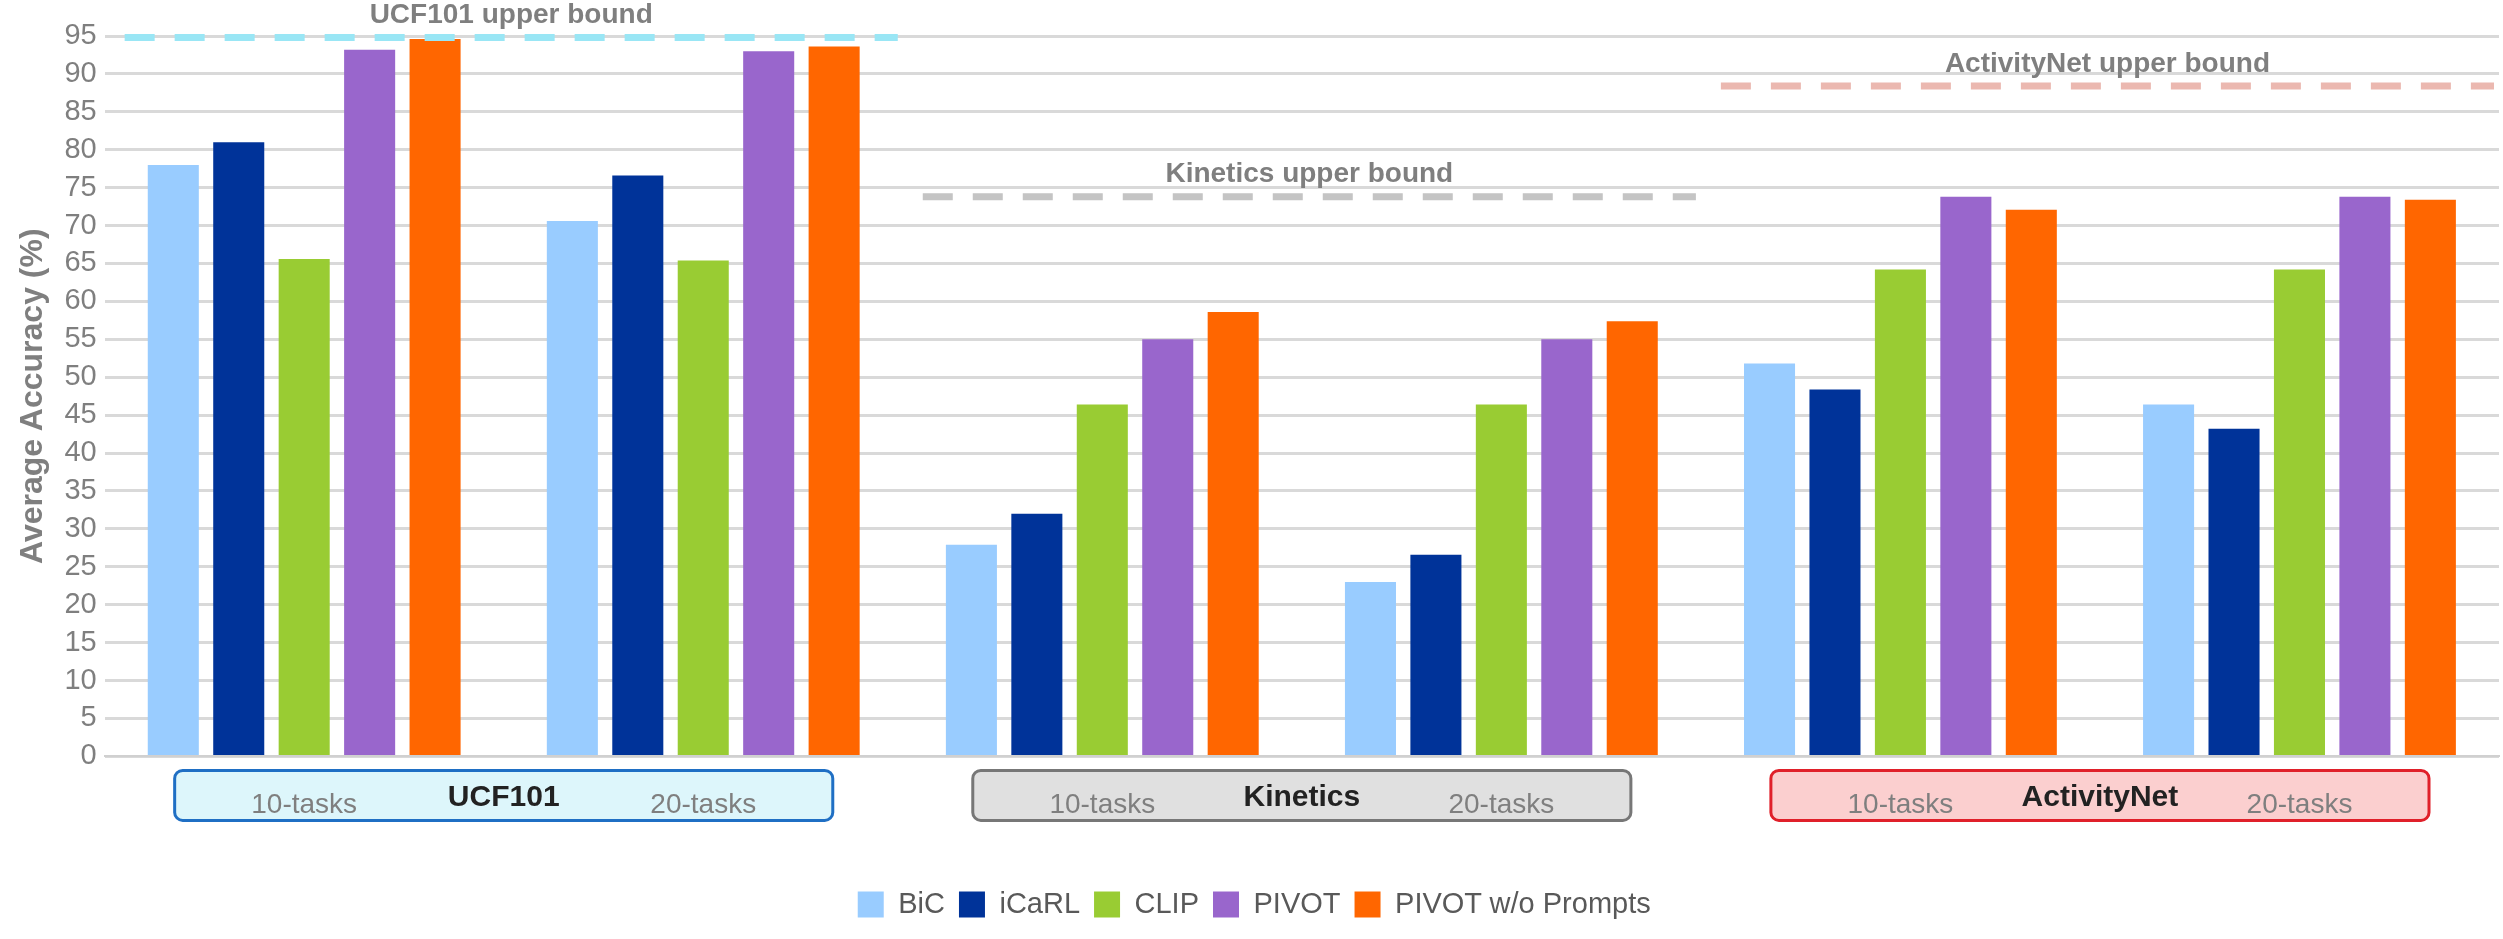 The width and height of the screenshot is (2503, 939). What do you see at coordinates (80, 34) in the screenshot?
I see `y-tick-label: 95` at bounding box center [80, 34].